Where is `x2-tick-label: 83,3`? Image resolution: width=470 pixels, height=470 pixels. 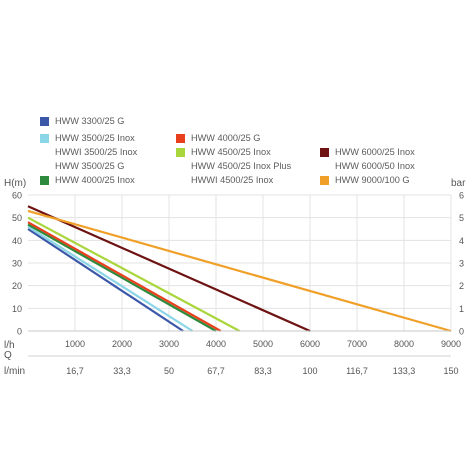 x2-tick-label: 83,3 is located at coordinates (263, 371).